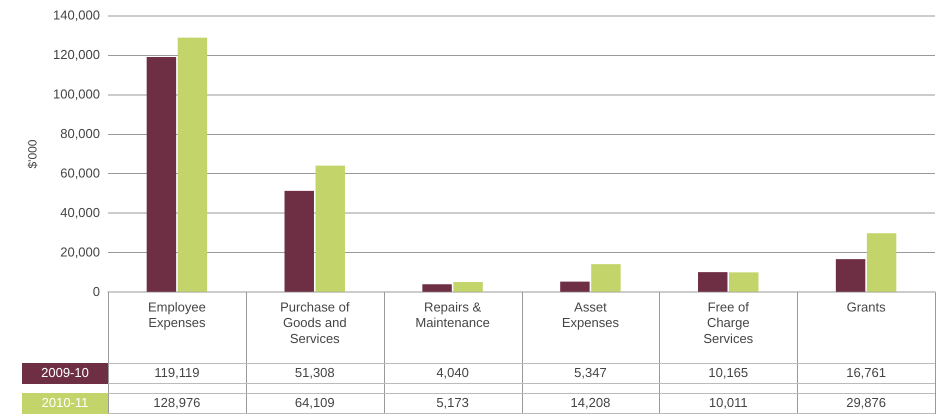 The width and height of the screenshot is (937, 414). What do you see at coordinates (76, 94) in the screenshot?
I see `y-tick-label: 100,000` at bounding box center [76, 94].